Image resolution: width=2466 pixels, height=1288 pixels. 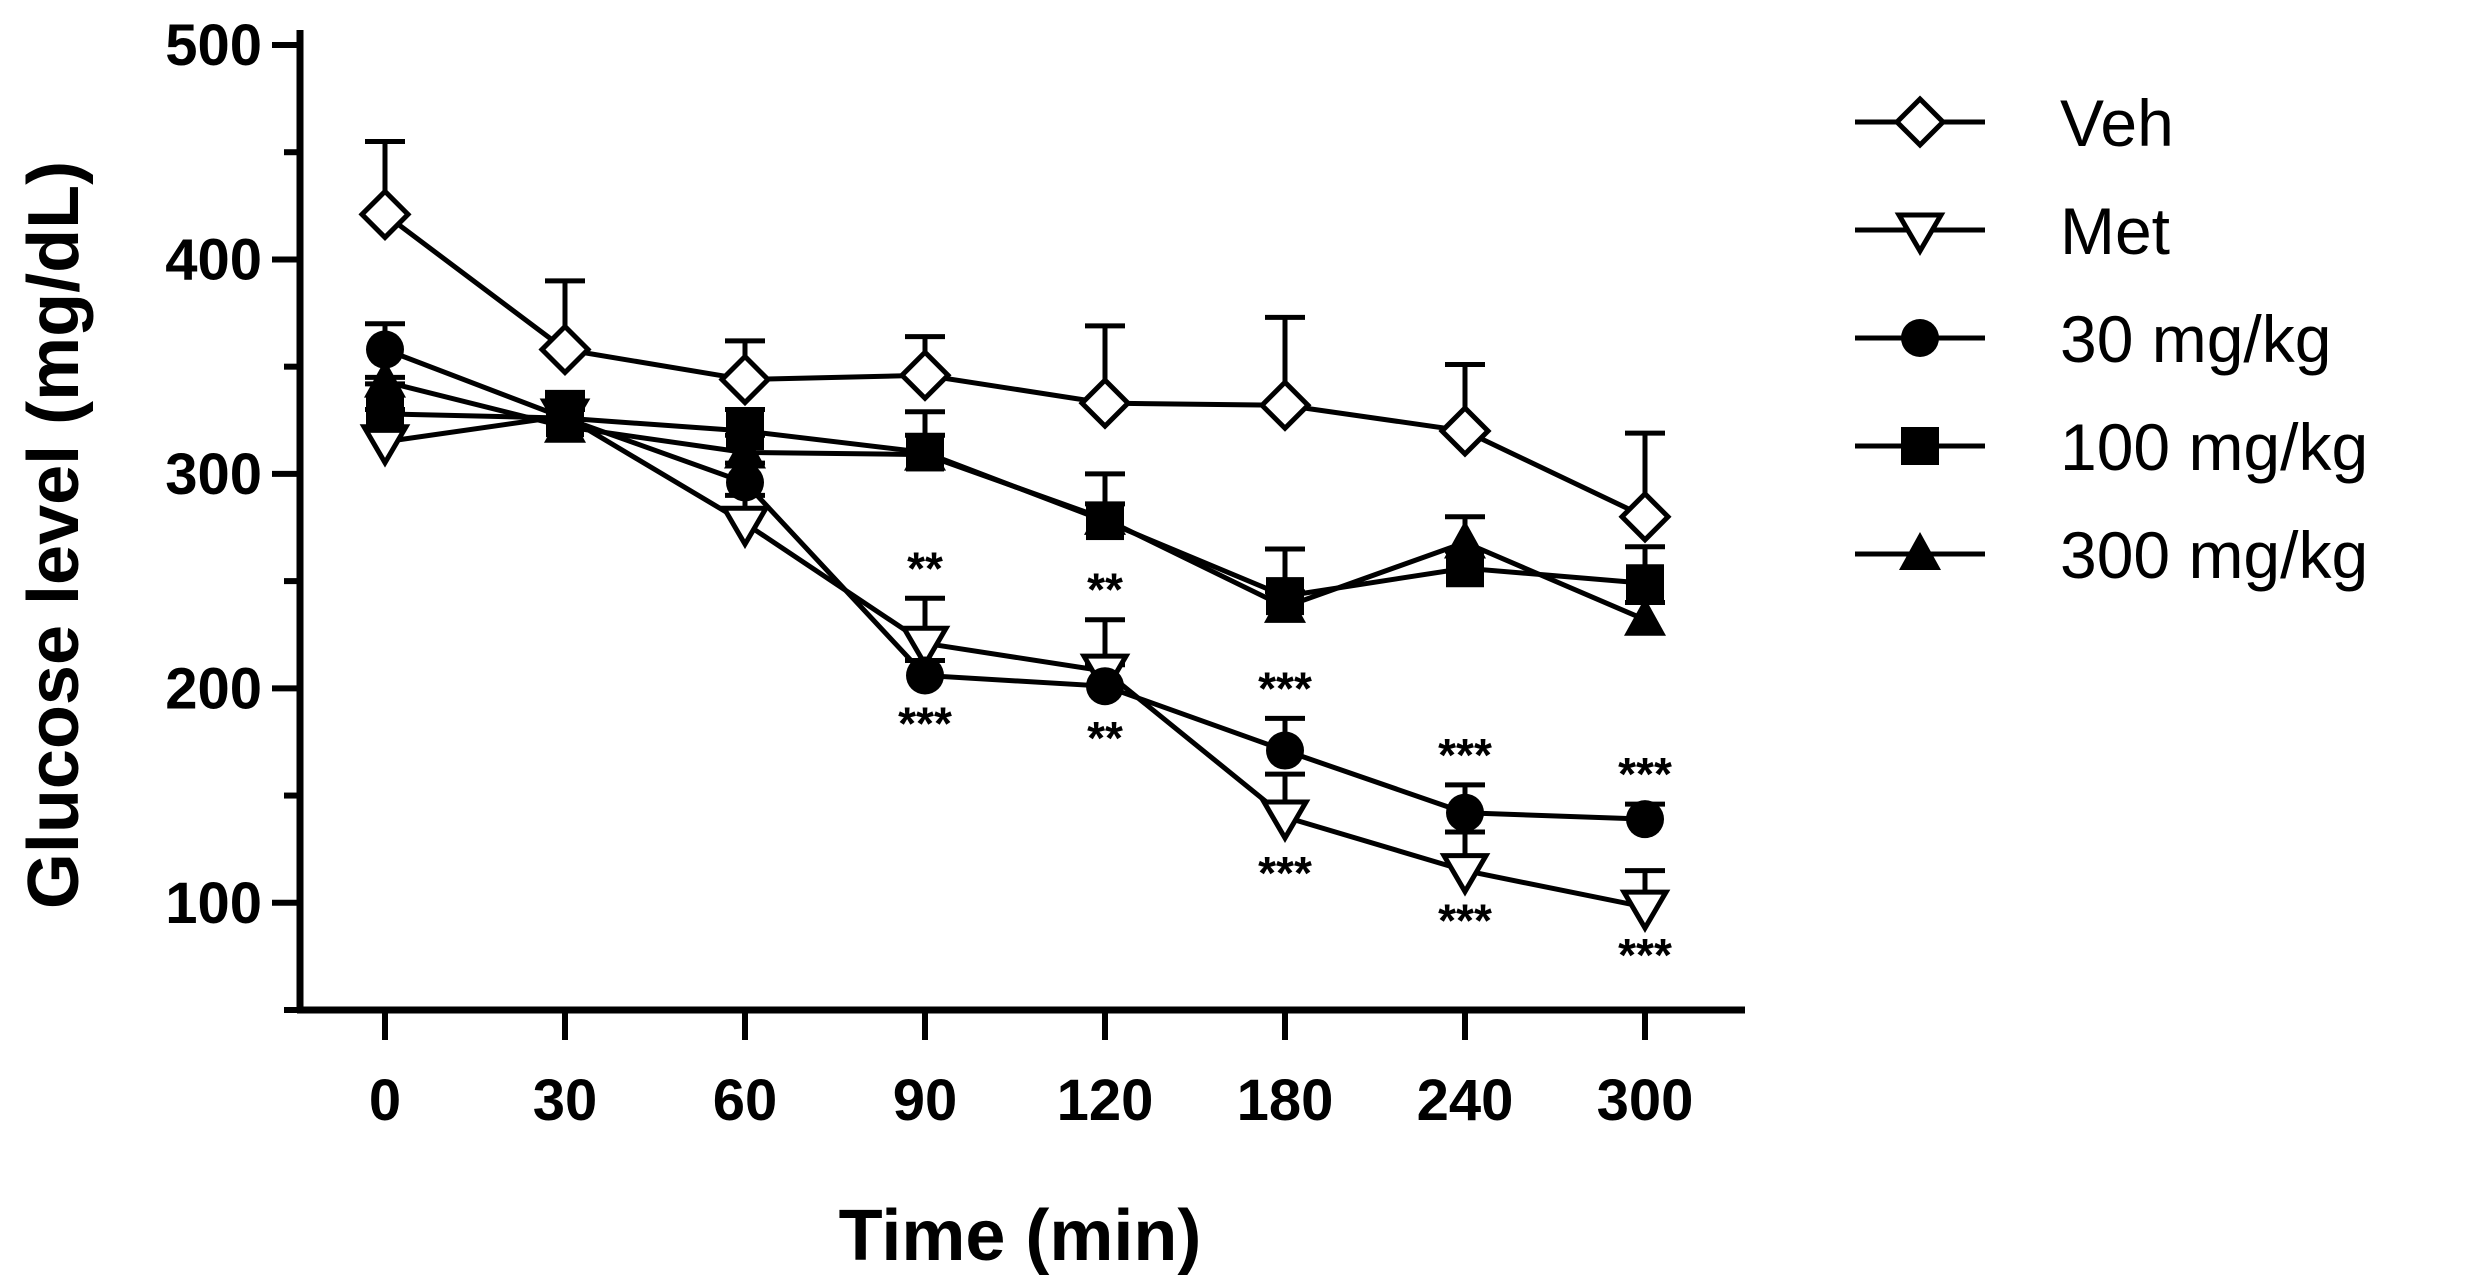 I want to click on x-axis-title: Time (min), so click(x=1020, y=1236).